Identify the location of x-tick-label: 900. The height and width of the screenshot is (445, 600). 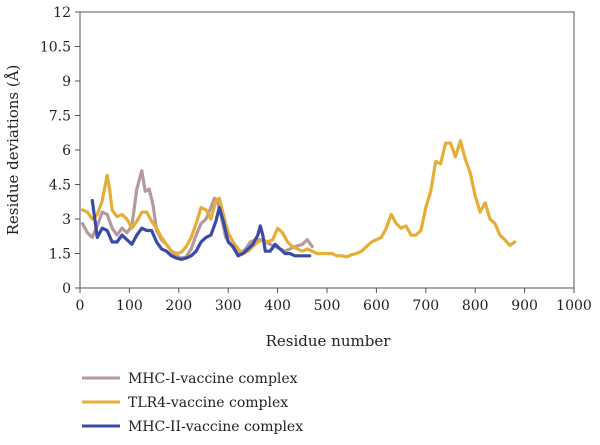
(524, 306).